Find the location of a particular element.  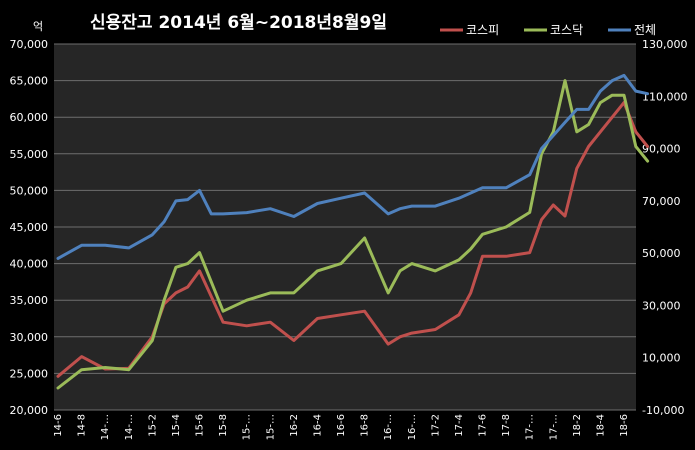

x-tick-label: 15-4 is located at coordinates (176, 425).